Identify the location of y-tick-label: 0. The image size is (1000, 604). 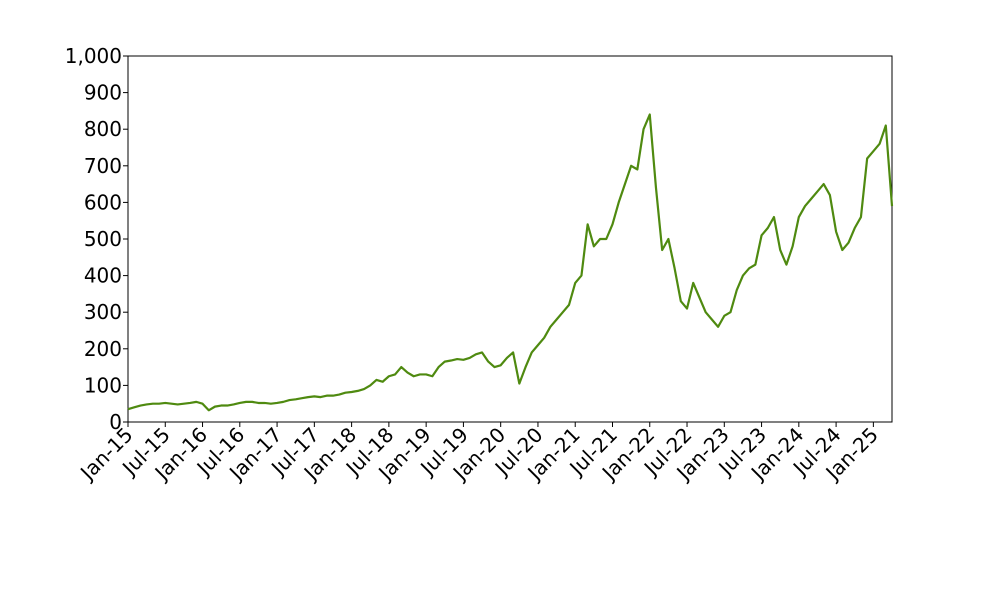
(115, 422).